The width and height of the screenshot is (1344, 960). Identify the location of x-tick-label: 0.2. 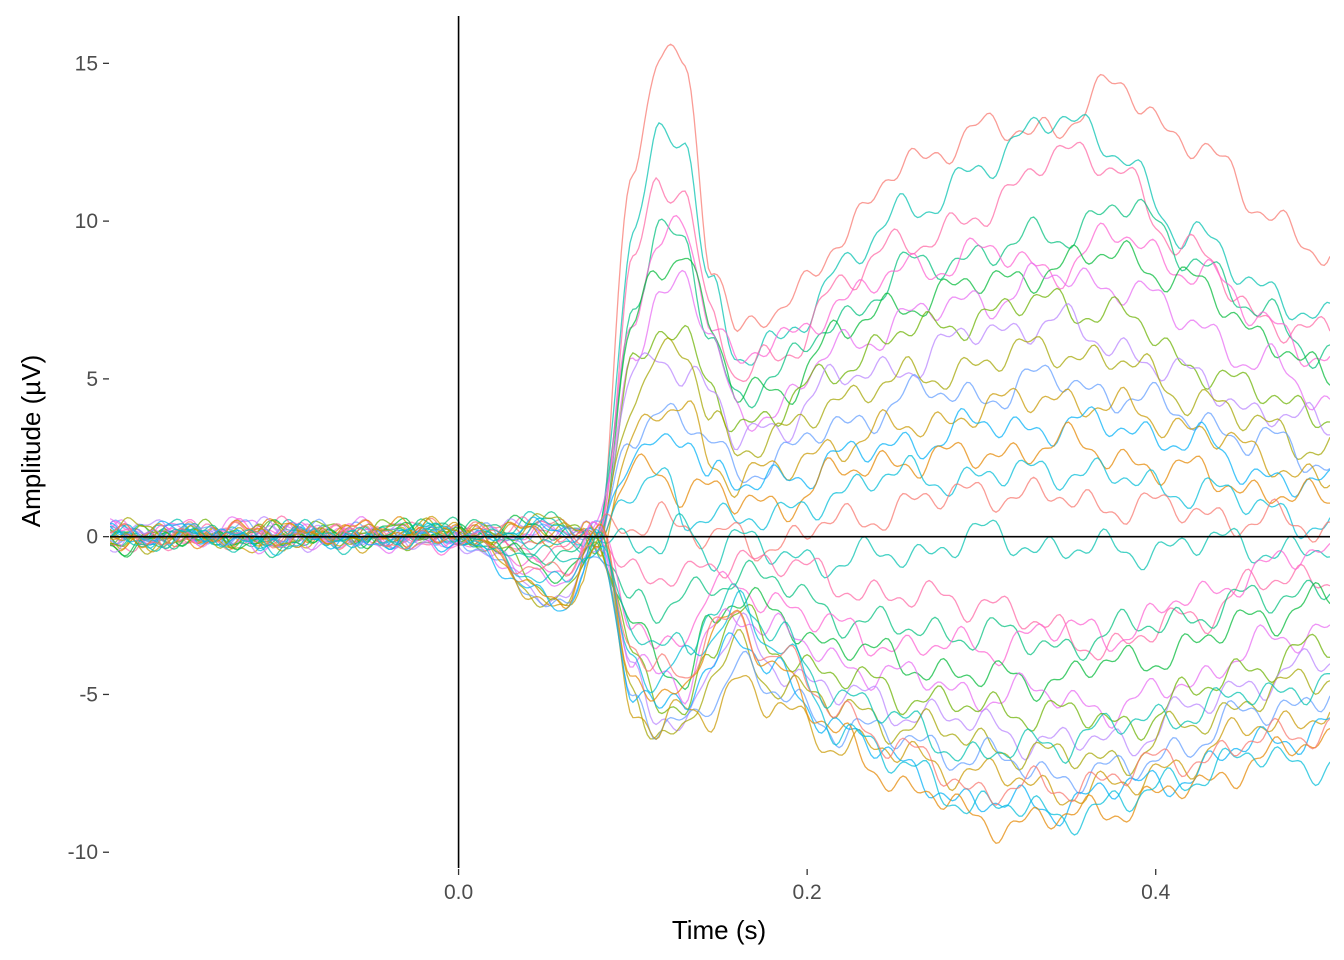
(807, 892).